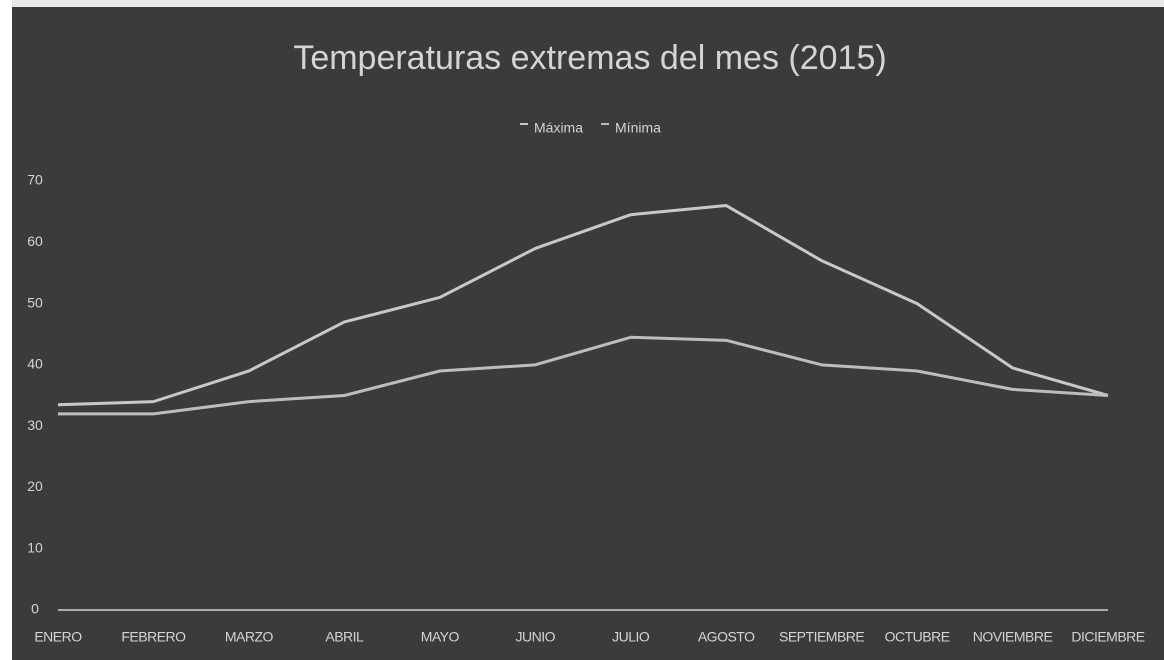  What do you see at coordinates (821, 637) in the screenshot?
I see `x-tick-label: SEPTIEMBRE` at bounding box center [821, 637].